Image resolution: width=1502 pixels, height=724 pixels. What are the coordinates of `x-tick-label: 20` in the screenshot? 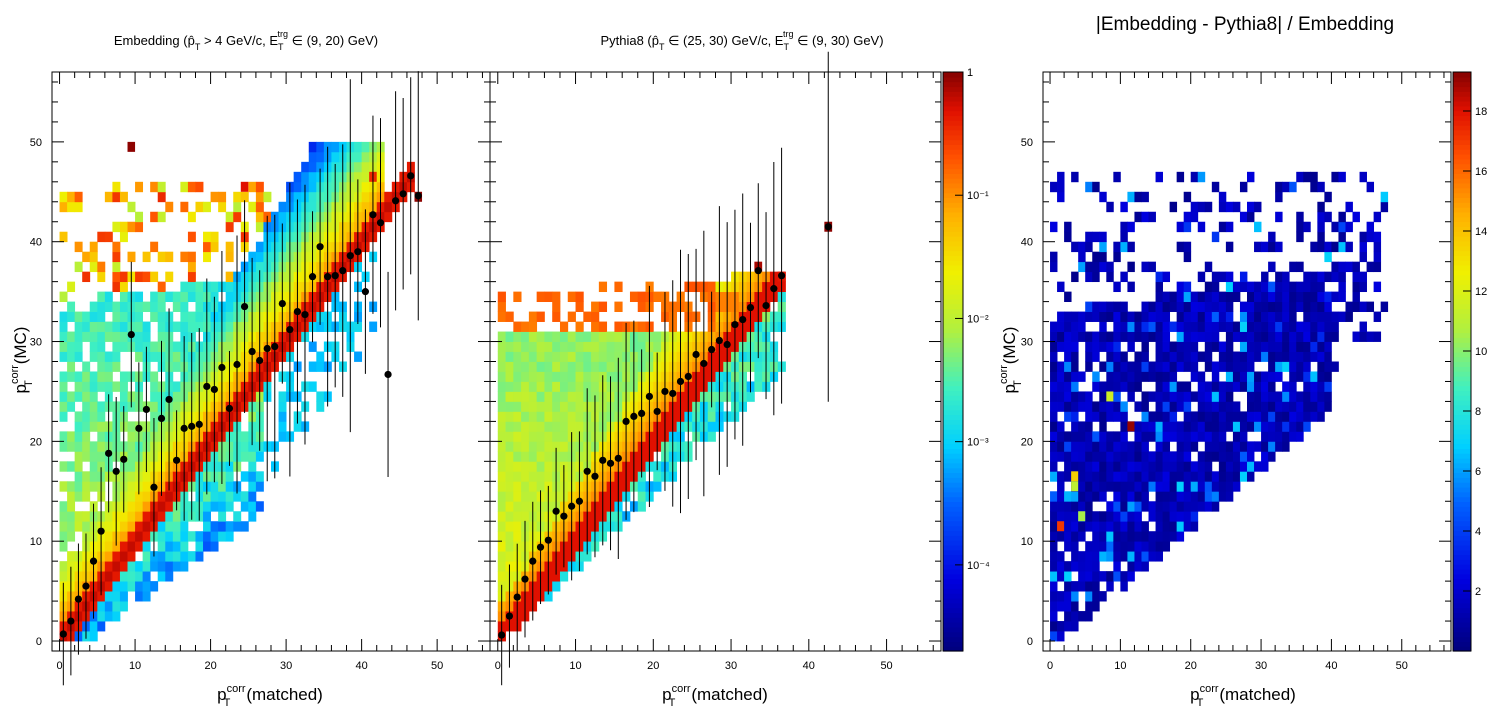 It's located at (210, 666).